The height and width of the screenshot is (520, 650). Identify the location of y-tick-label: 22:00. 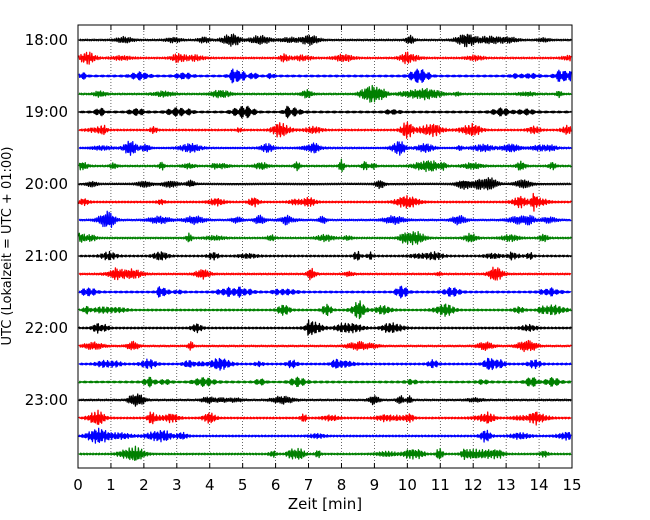
(46, 328).